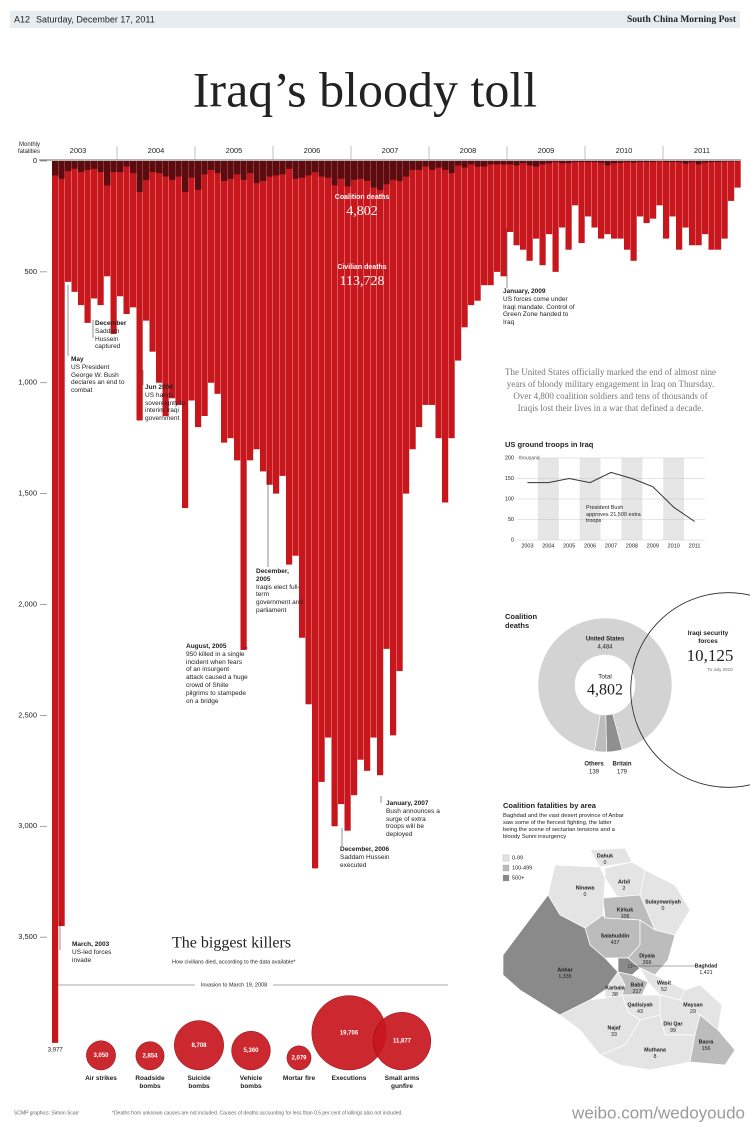 The height and width of the screenshot is (1135, 750). Describe the element at coordinates (705, 973) in the screenshot. I see `region-value: 1,421` at that location.